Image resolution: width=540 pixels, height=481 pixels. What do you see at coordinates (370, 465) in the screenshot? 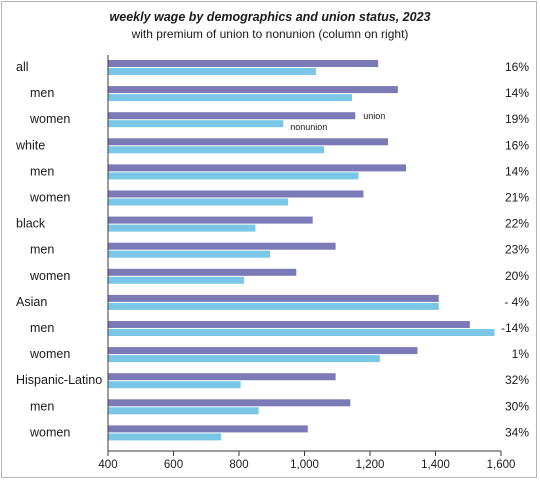
I see `x-tick-label: 1,200` at bounding box center [370, 465].